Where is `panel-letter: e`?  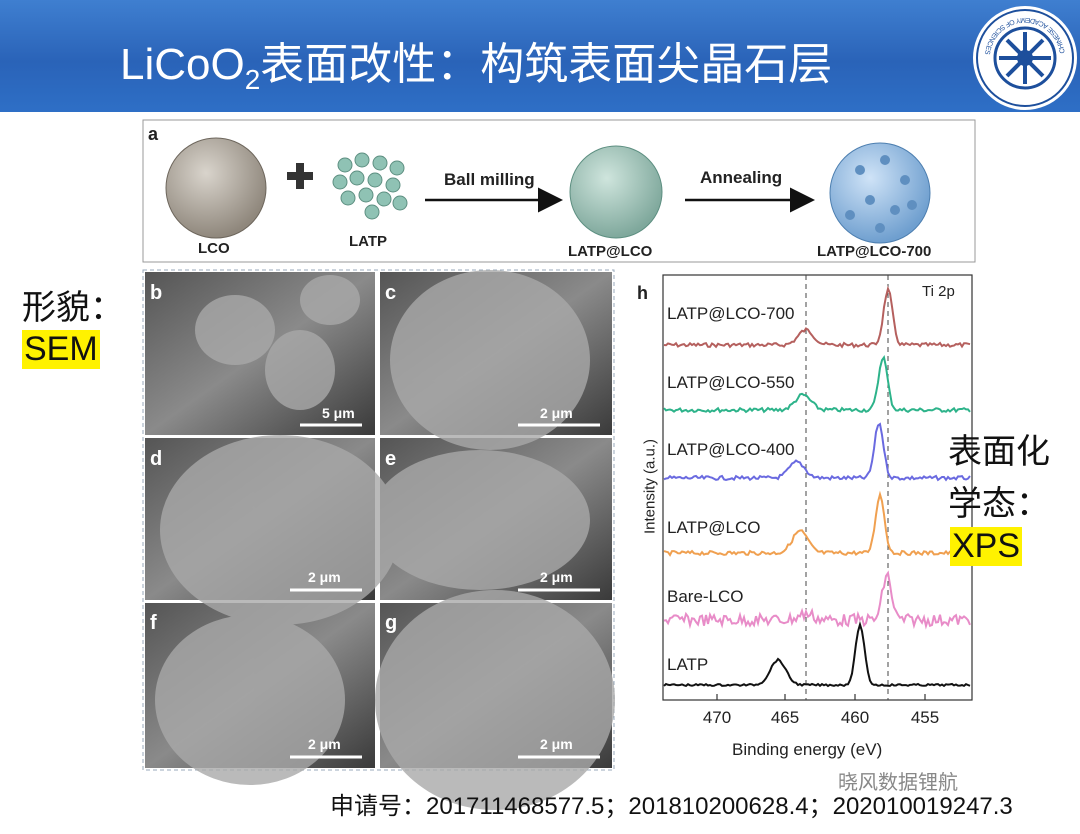
panel-letter: e is located at coordinates (391, 459).